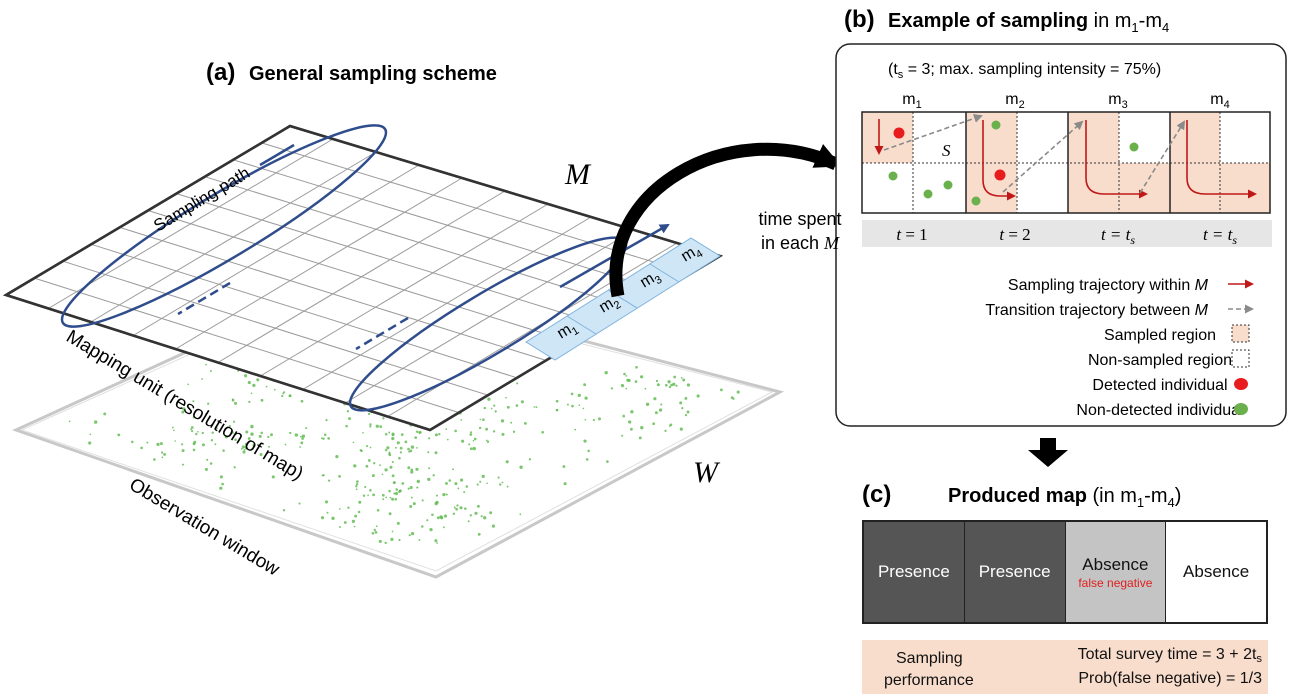 This screenshot has width=1290, height=694. Describe the element at coordinates (1065, 101) in the screenshot. I see `cell-headers: m1 m2 m3 m4` at that location.